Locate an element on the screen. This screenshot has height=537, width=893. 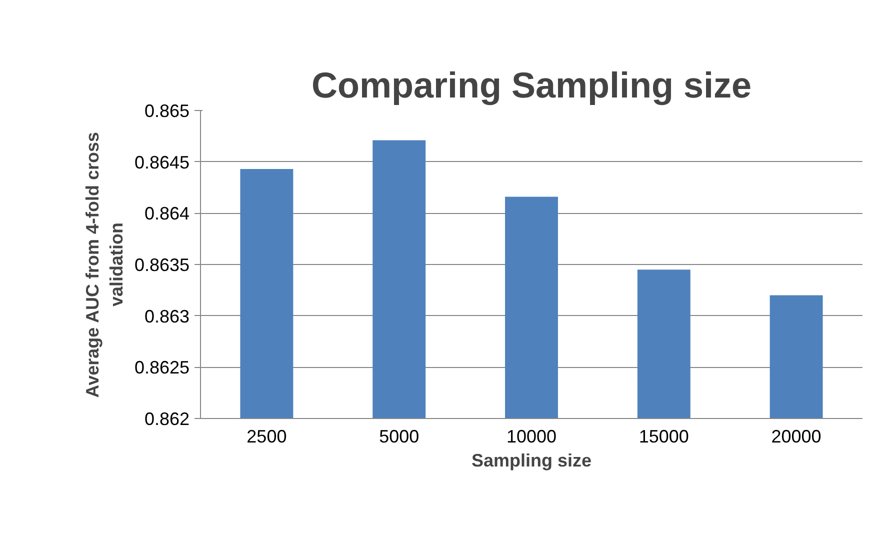
y-tick-label: 0.8625 is located at coordinates (162, 368).